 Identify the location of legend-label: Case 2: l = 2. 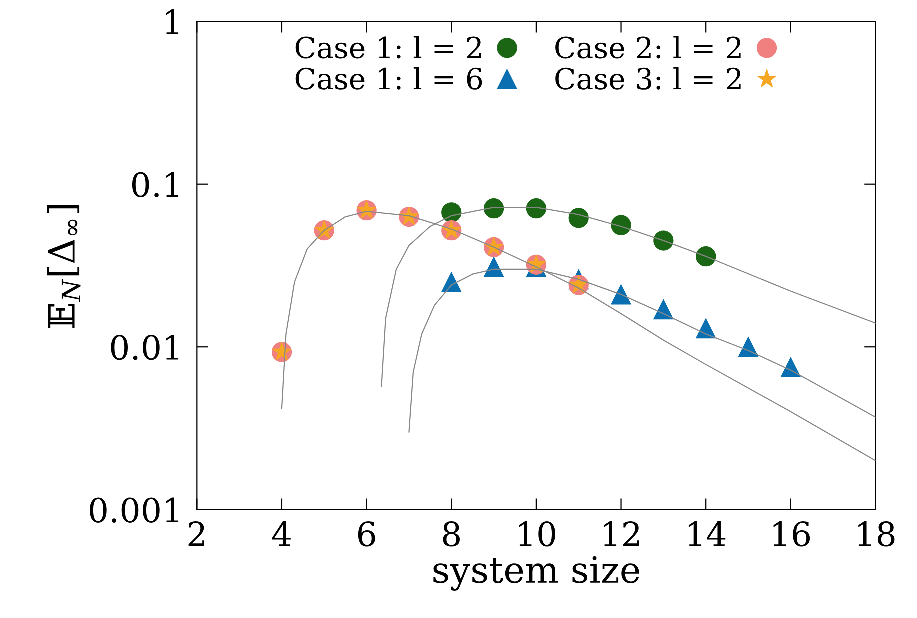
(648, 47).